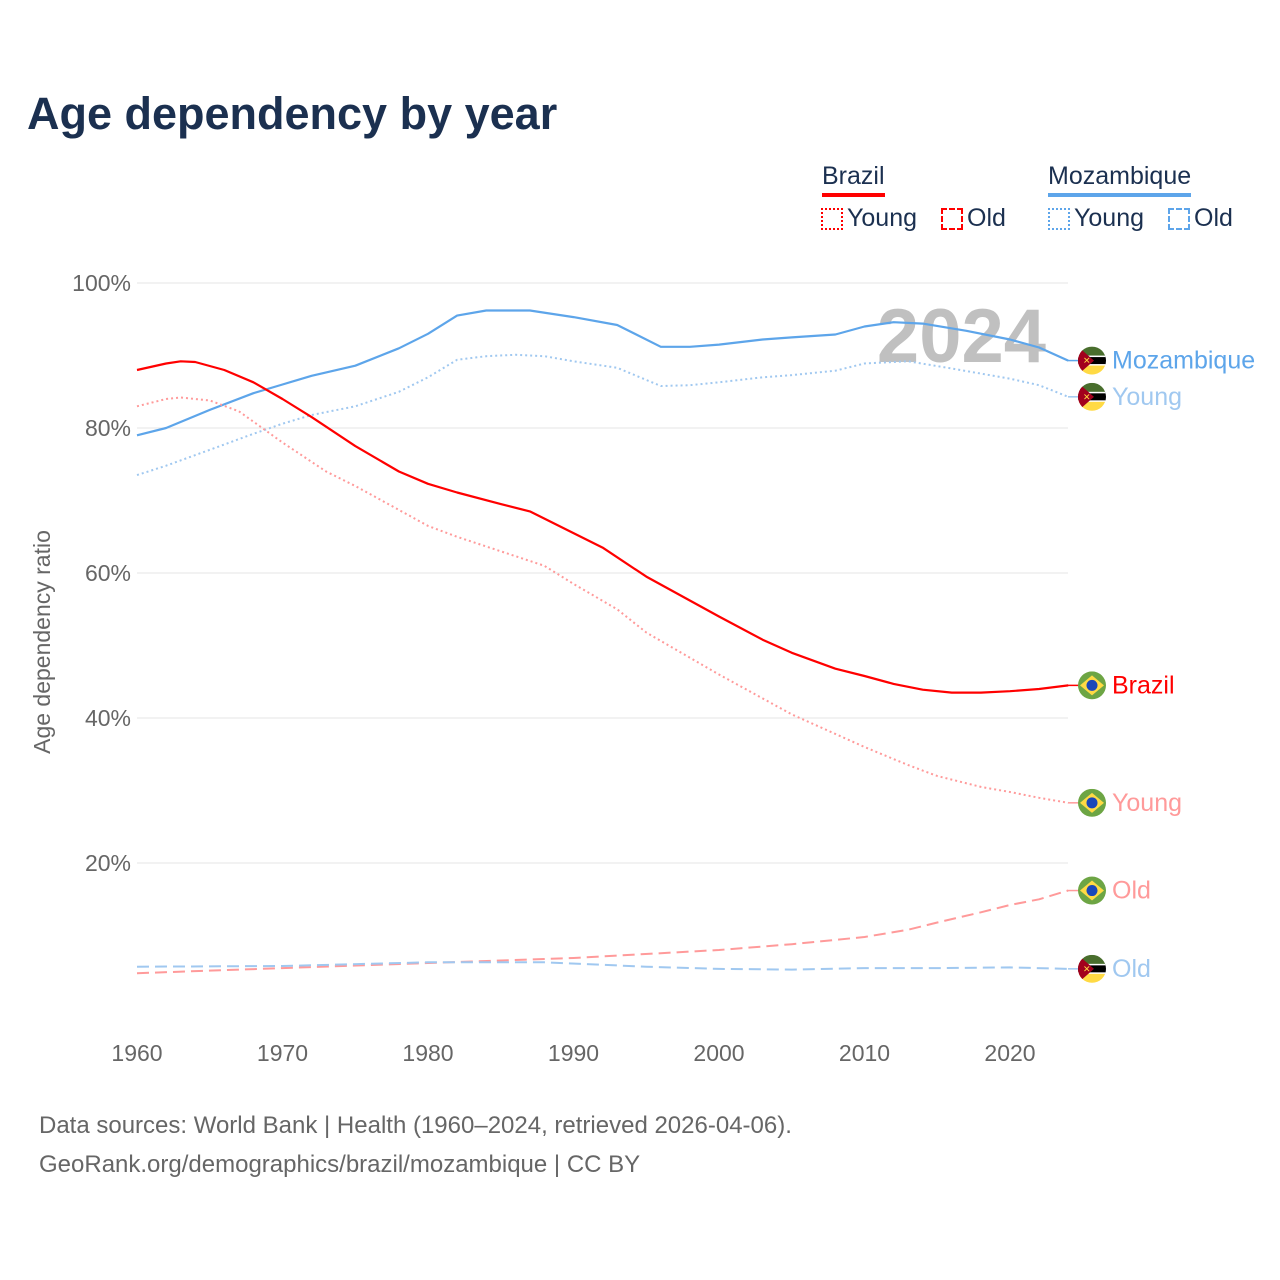 The height and width of the screenshot is (1280, 1280). Describe the element at coordinates (292, 113) in the screenshot. I see `chart-title: Age dependency by year` at that location.